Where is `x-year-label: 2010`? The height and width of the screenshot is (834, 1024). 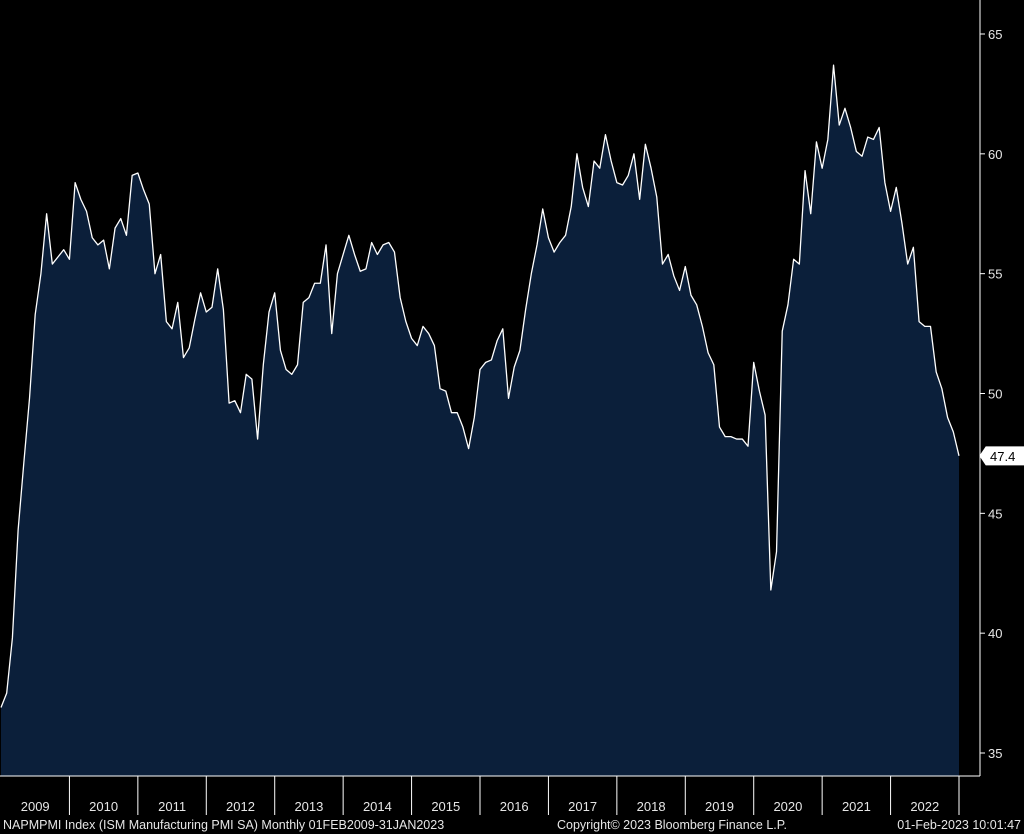
x-year-label: 2010 is located at coordinates (103, 806).